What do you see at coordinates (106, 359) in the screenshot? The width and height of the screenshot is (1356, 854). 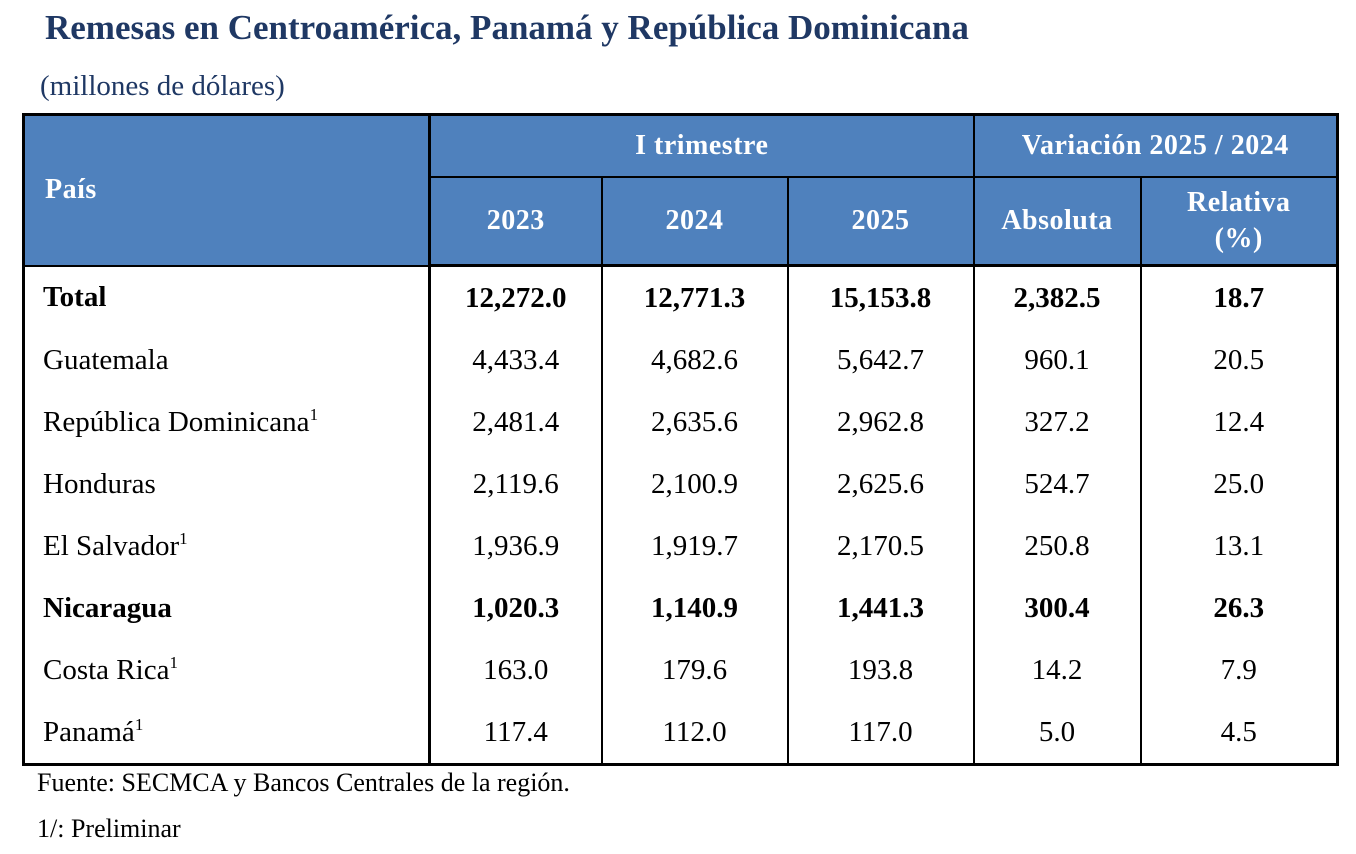 I see `country-name: Guatemala` at bounding box center [106, 359].